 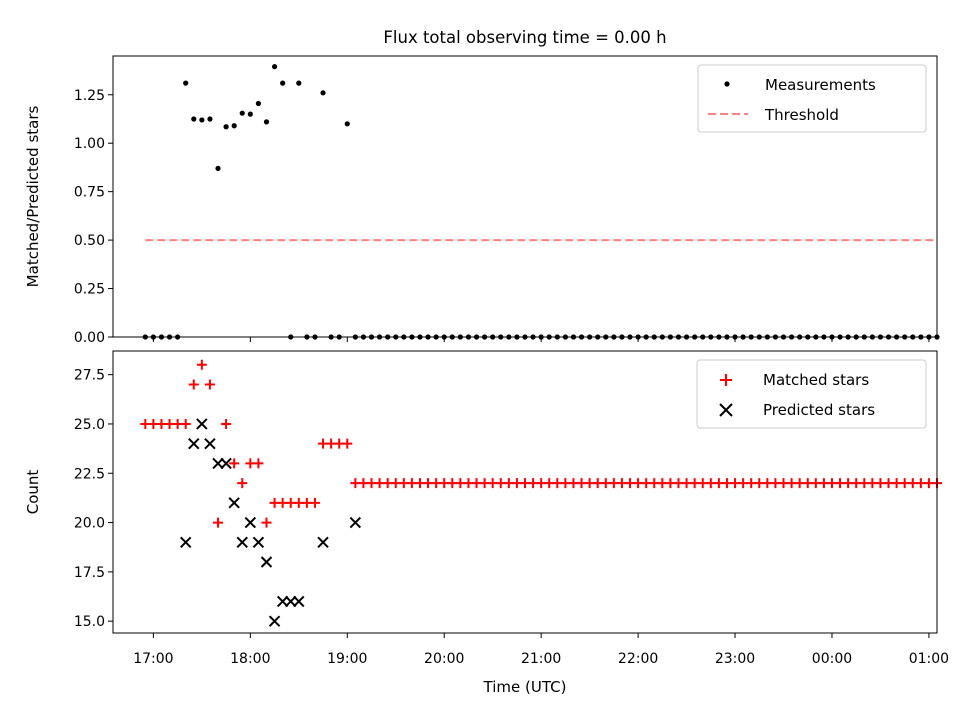 What do you see at coordinates (638, 659) in the screenshot?
I see `x-tick-label: 22:00` at bounding box center [638, 659].